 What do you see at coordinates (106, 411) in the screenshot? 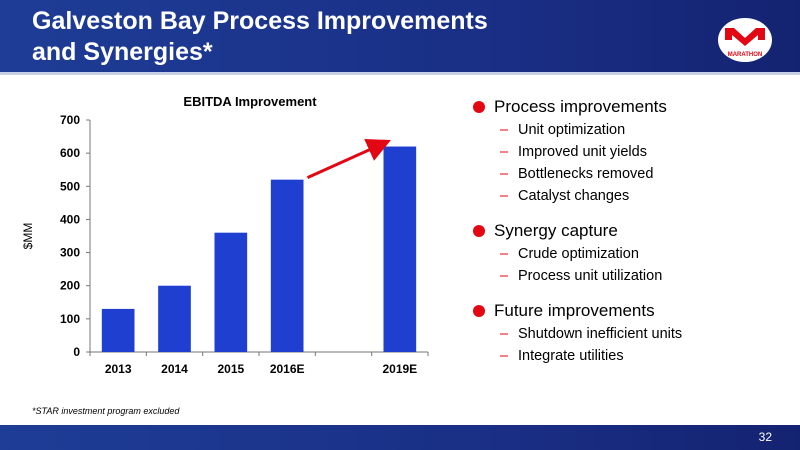
I see `footnote: *STAR investment program excluded` at bounding box center [106, 411].